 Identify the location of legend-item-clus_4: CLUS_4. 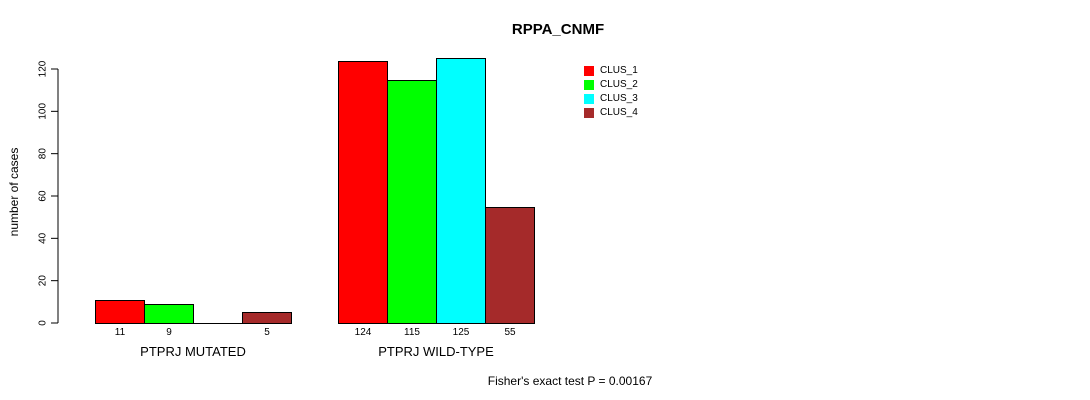
(611, 113).